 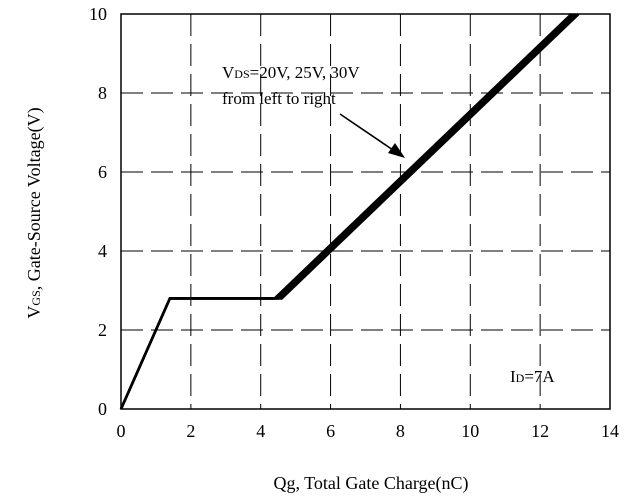 I want to click on y-tick-label: 2, so click(x=102, y=330).